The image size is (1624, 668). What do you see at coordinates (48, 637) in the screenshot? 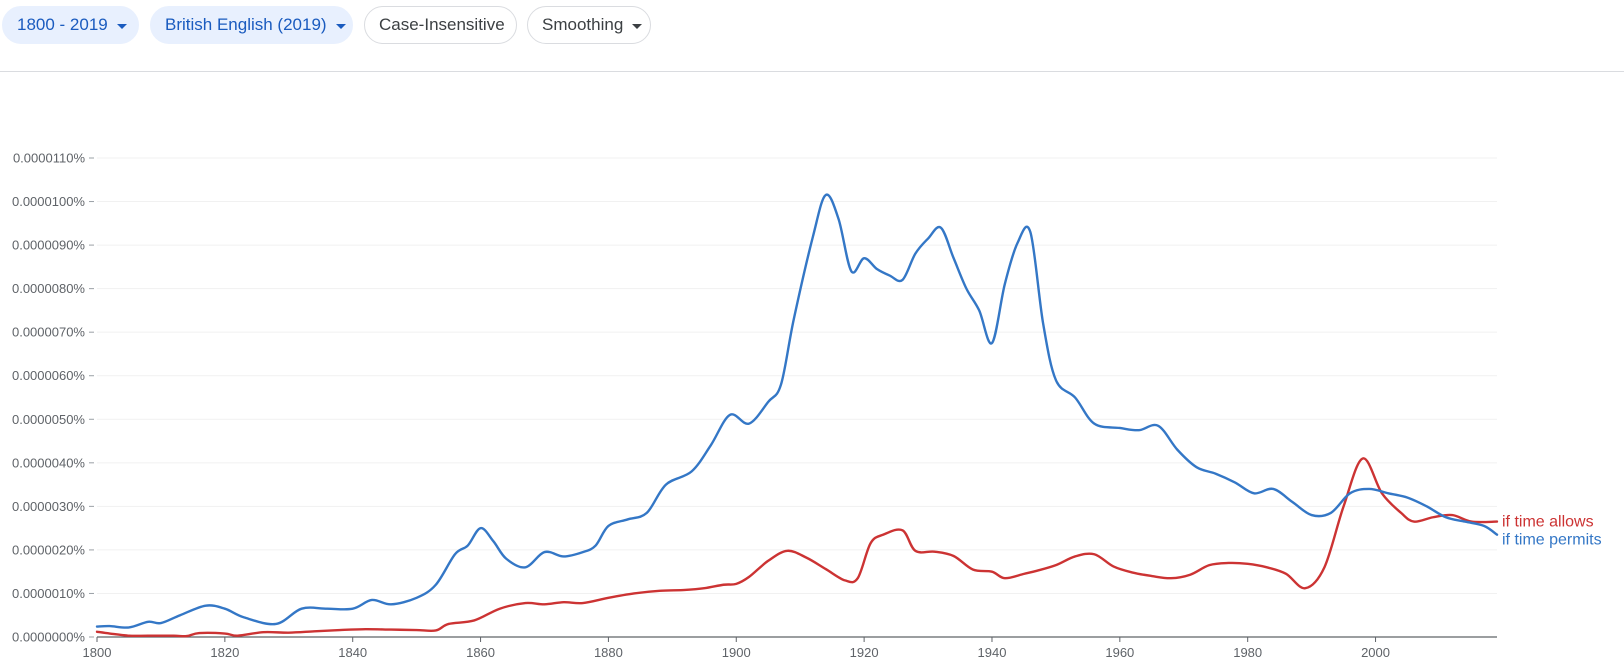
I see `y-tick-label: 0.0000000%` at bounding box center [48, 637].